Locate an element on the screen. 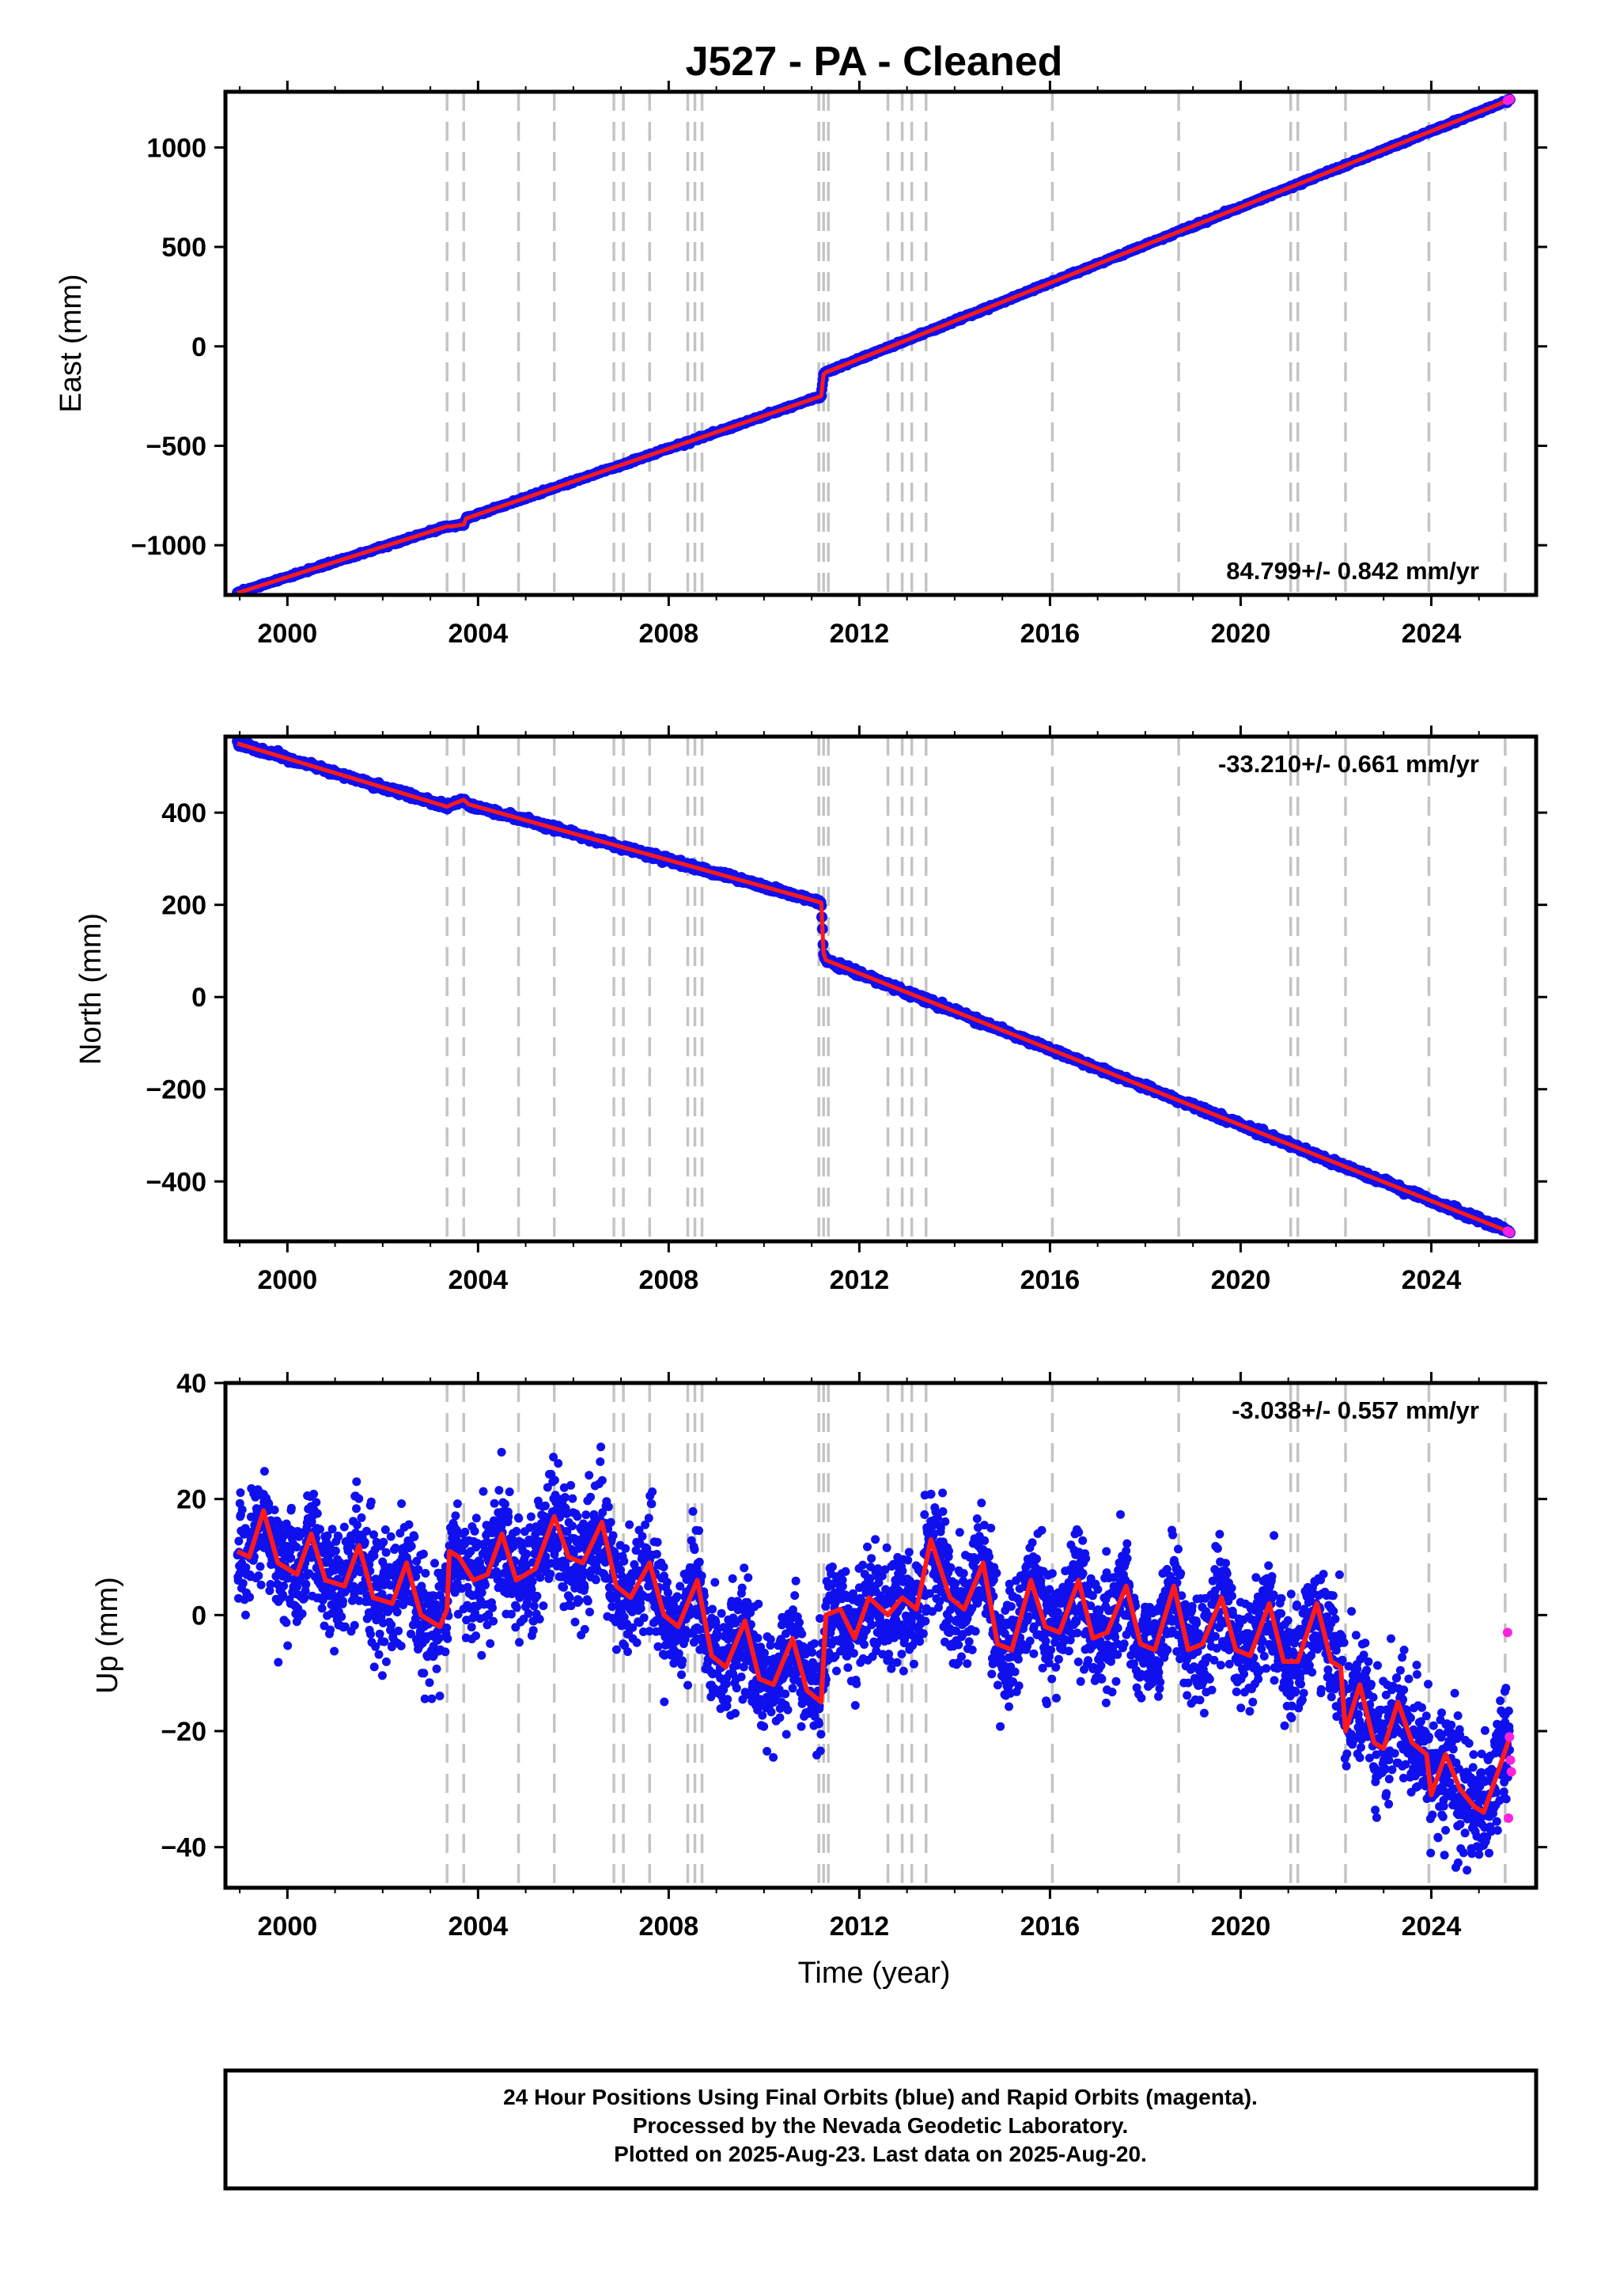 The image size is (1601, 2296). y-tick-label: 400 is located at coordinates (183, 813).